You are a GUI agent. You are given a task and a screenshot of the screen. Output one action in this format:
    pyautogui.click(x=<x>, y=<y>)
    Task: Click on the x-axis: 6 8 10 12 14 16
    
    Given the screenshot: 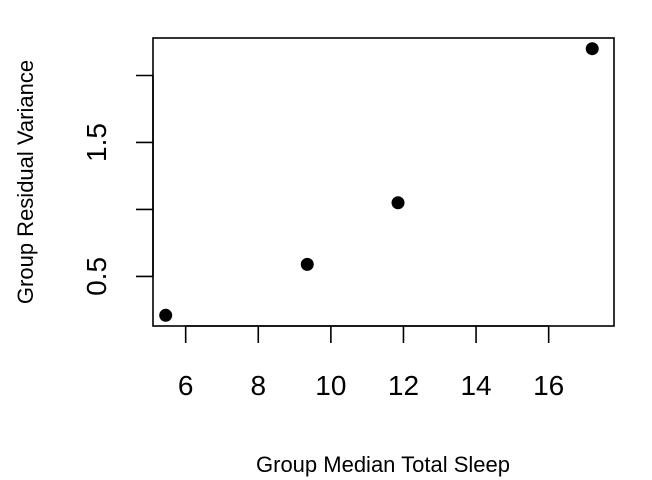 What is the action you would take?
    pyautogui.click(x=371, y=363)
    